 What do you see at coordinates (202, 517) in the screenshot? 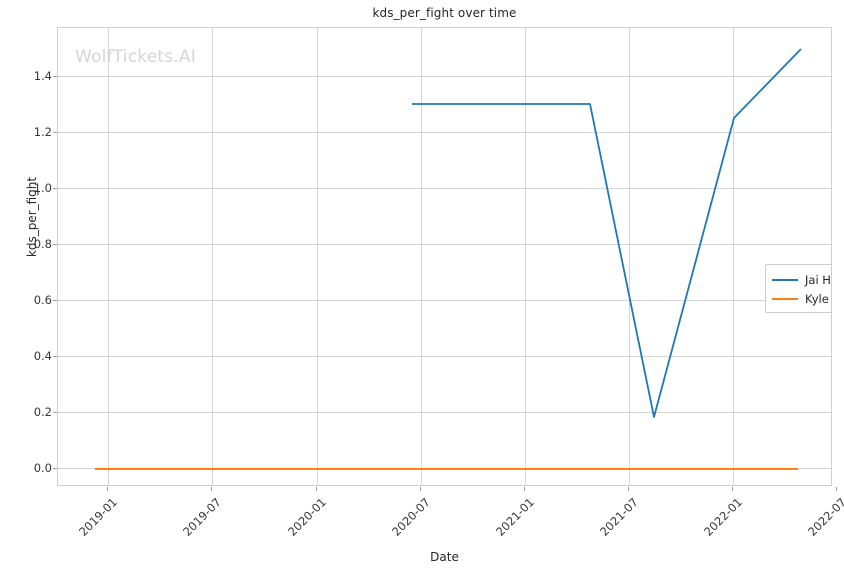
I see `x-tick-label: 2019-07` at bounding box center [202, 517].